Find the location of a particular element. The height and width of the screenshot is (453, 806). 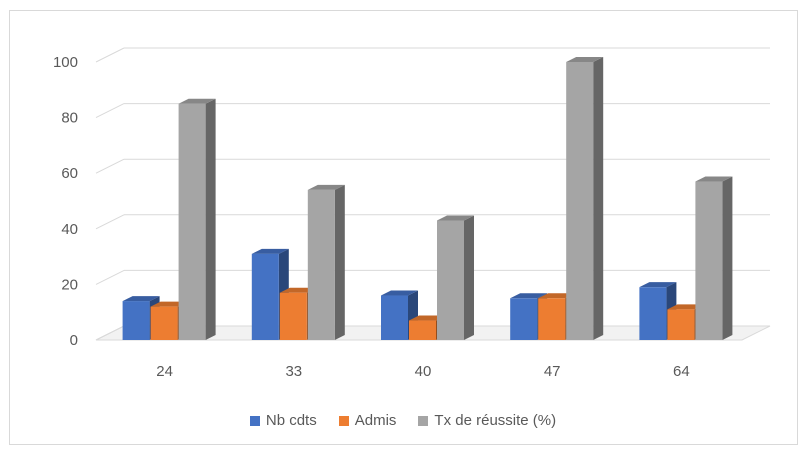

y-tick-label-40: 40 is located at coordinates (69, 229).